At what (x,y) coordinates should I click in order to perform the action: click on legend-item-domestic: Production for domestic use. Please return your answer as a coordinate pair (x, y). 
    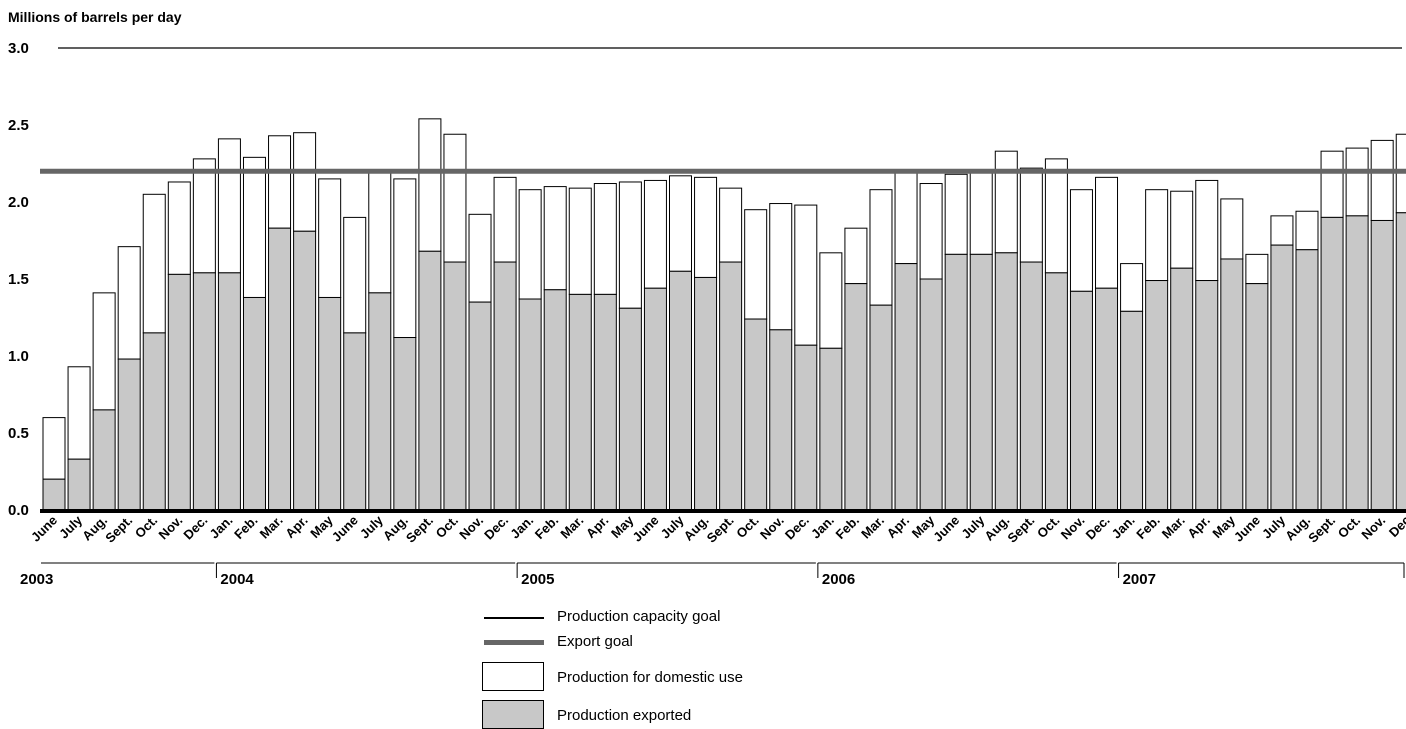
    Looking at the image, I should click on (692, 676).